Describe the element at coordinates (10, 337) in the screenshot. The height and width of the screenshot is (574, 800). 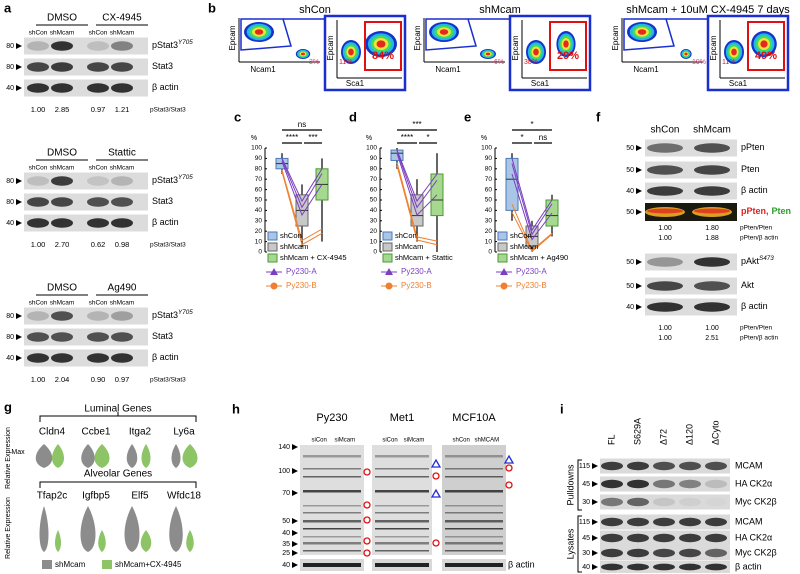
I see `mw-marker: 80` at that location.